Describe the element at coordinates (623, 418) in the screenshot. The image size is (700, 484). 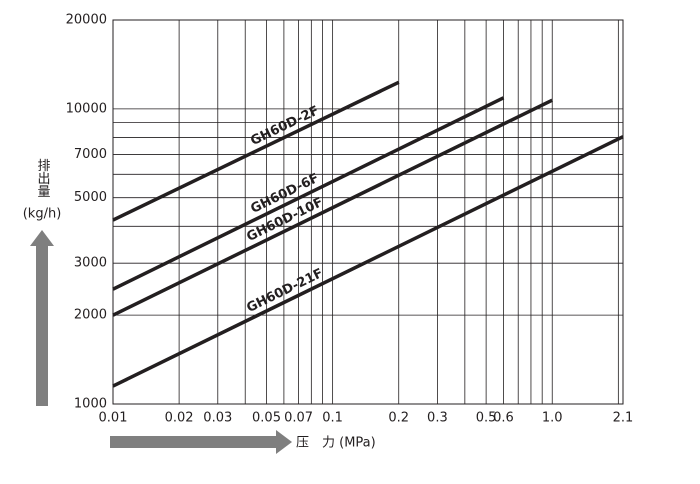
I see `x-tick-label: 2.1` at that location.